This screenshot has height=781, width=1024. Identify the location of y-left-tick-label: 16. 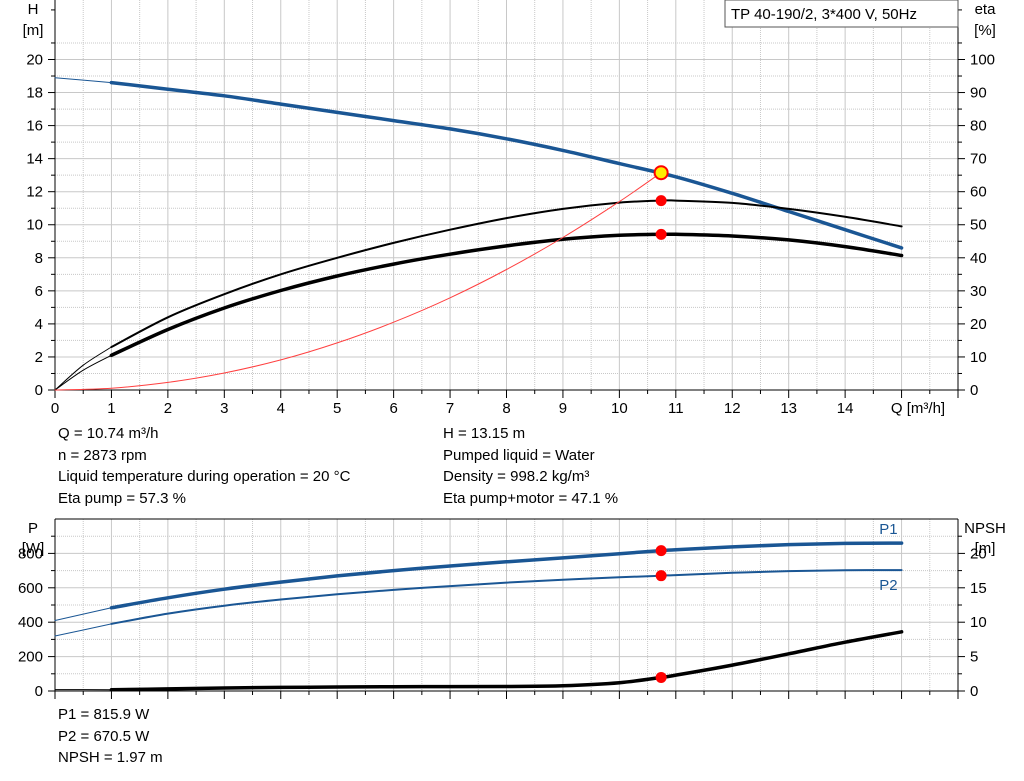
(34, 126).